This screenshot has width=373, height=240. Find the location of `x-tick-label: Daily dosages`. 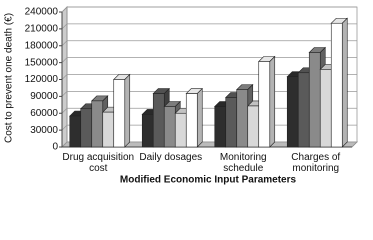

x-tick-label: Daily dosages is located at coordinates (171, 157).